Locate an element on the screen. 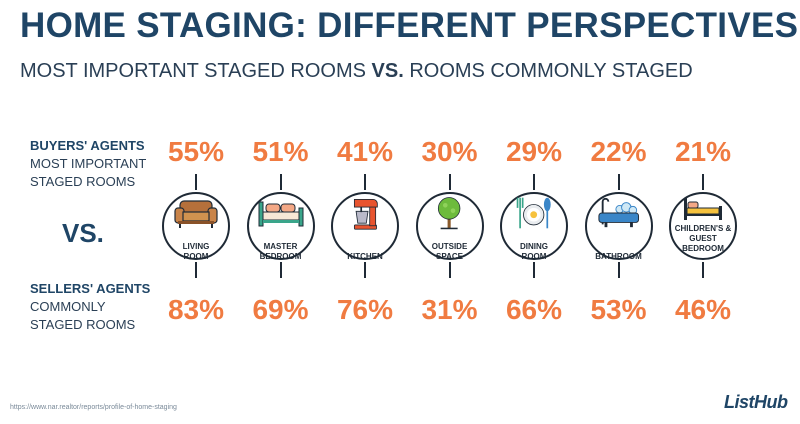  sellers-value: 83% is located at coordinates (196, 309).